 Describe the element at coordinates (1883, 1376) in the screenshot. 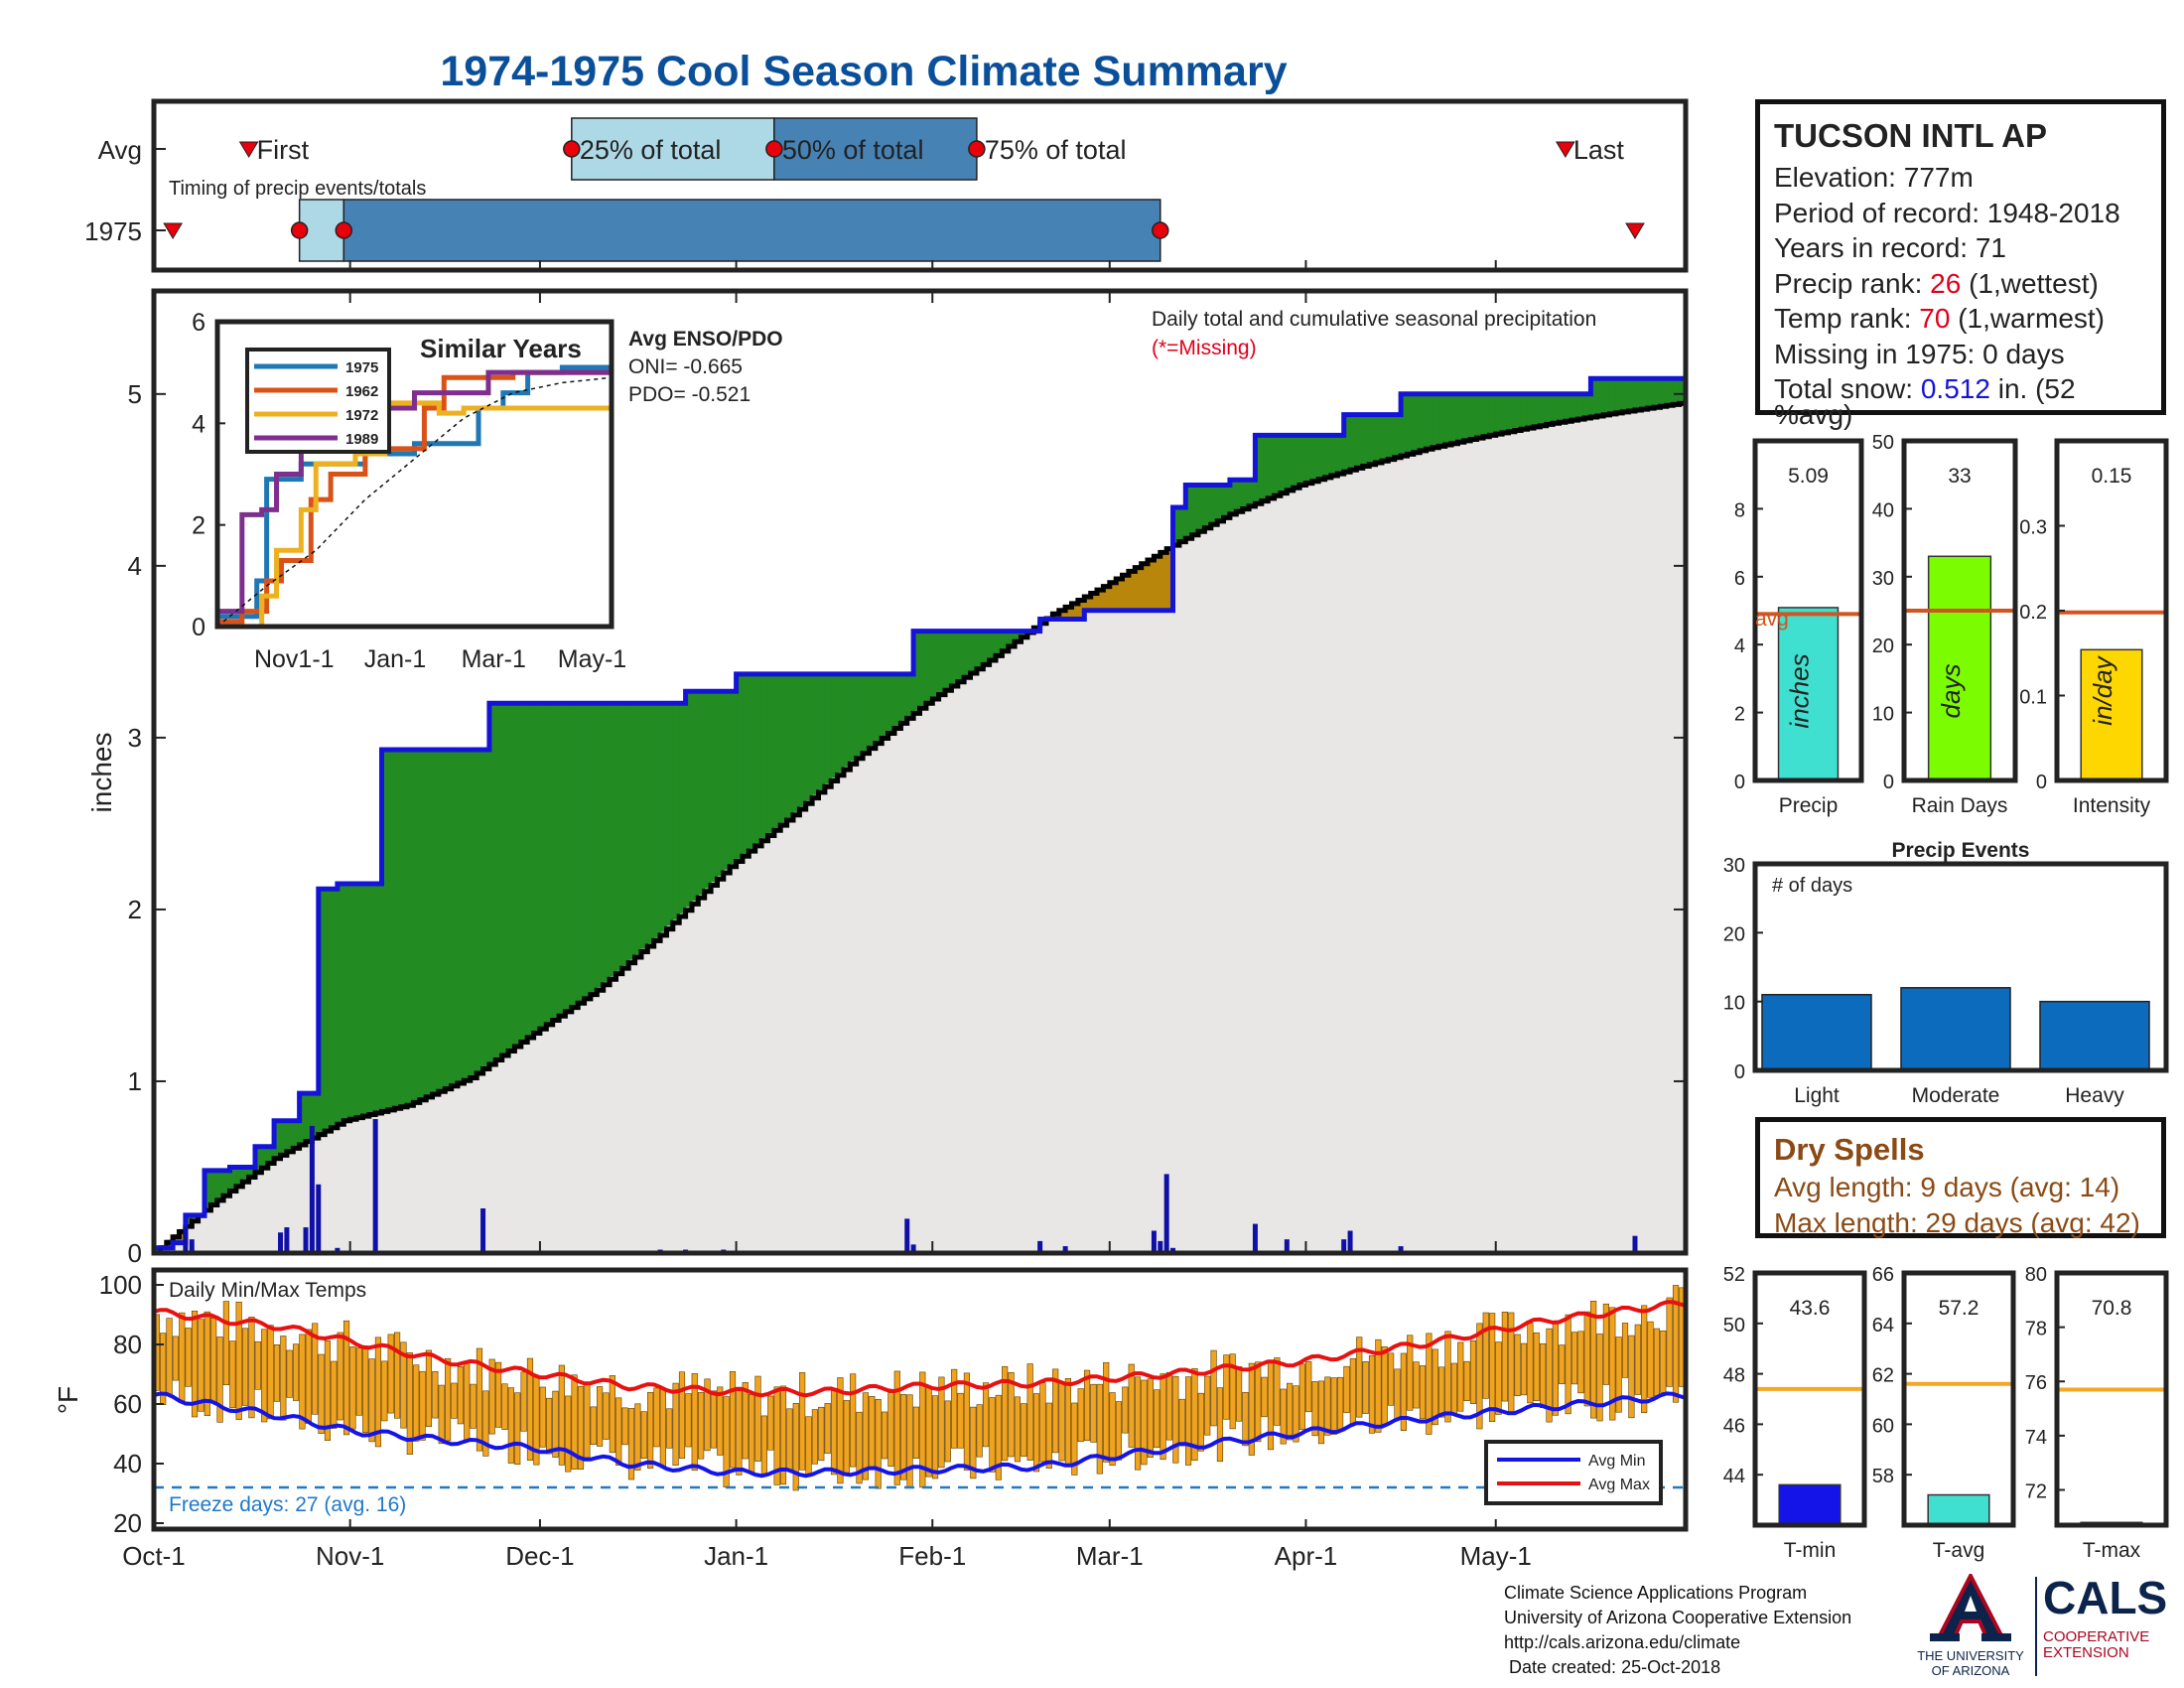

I see `temp-panel-1-y-tick: 62` at that location.